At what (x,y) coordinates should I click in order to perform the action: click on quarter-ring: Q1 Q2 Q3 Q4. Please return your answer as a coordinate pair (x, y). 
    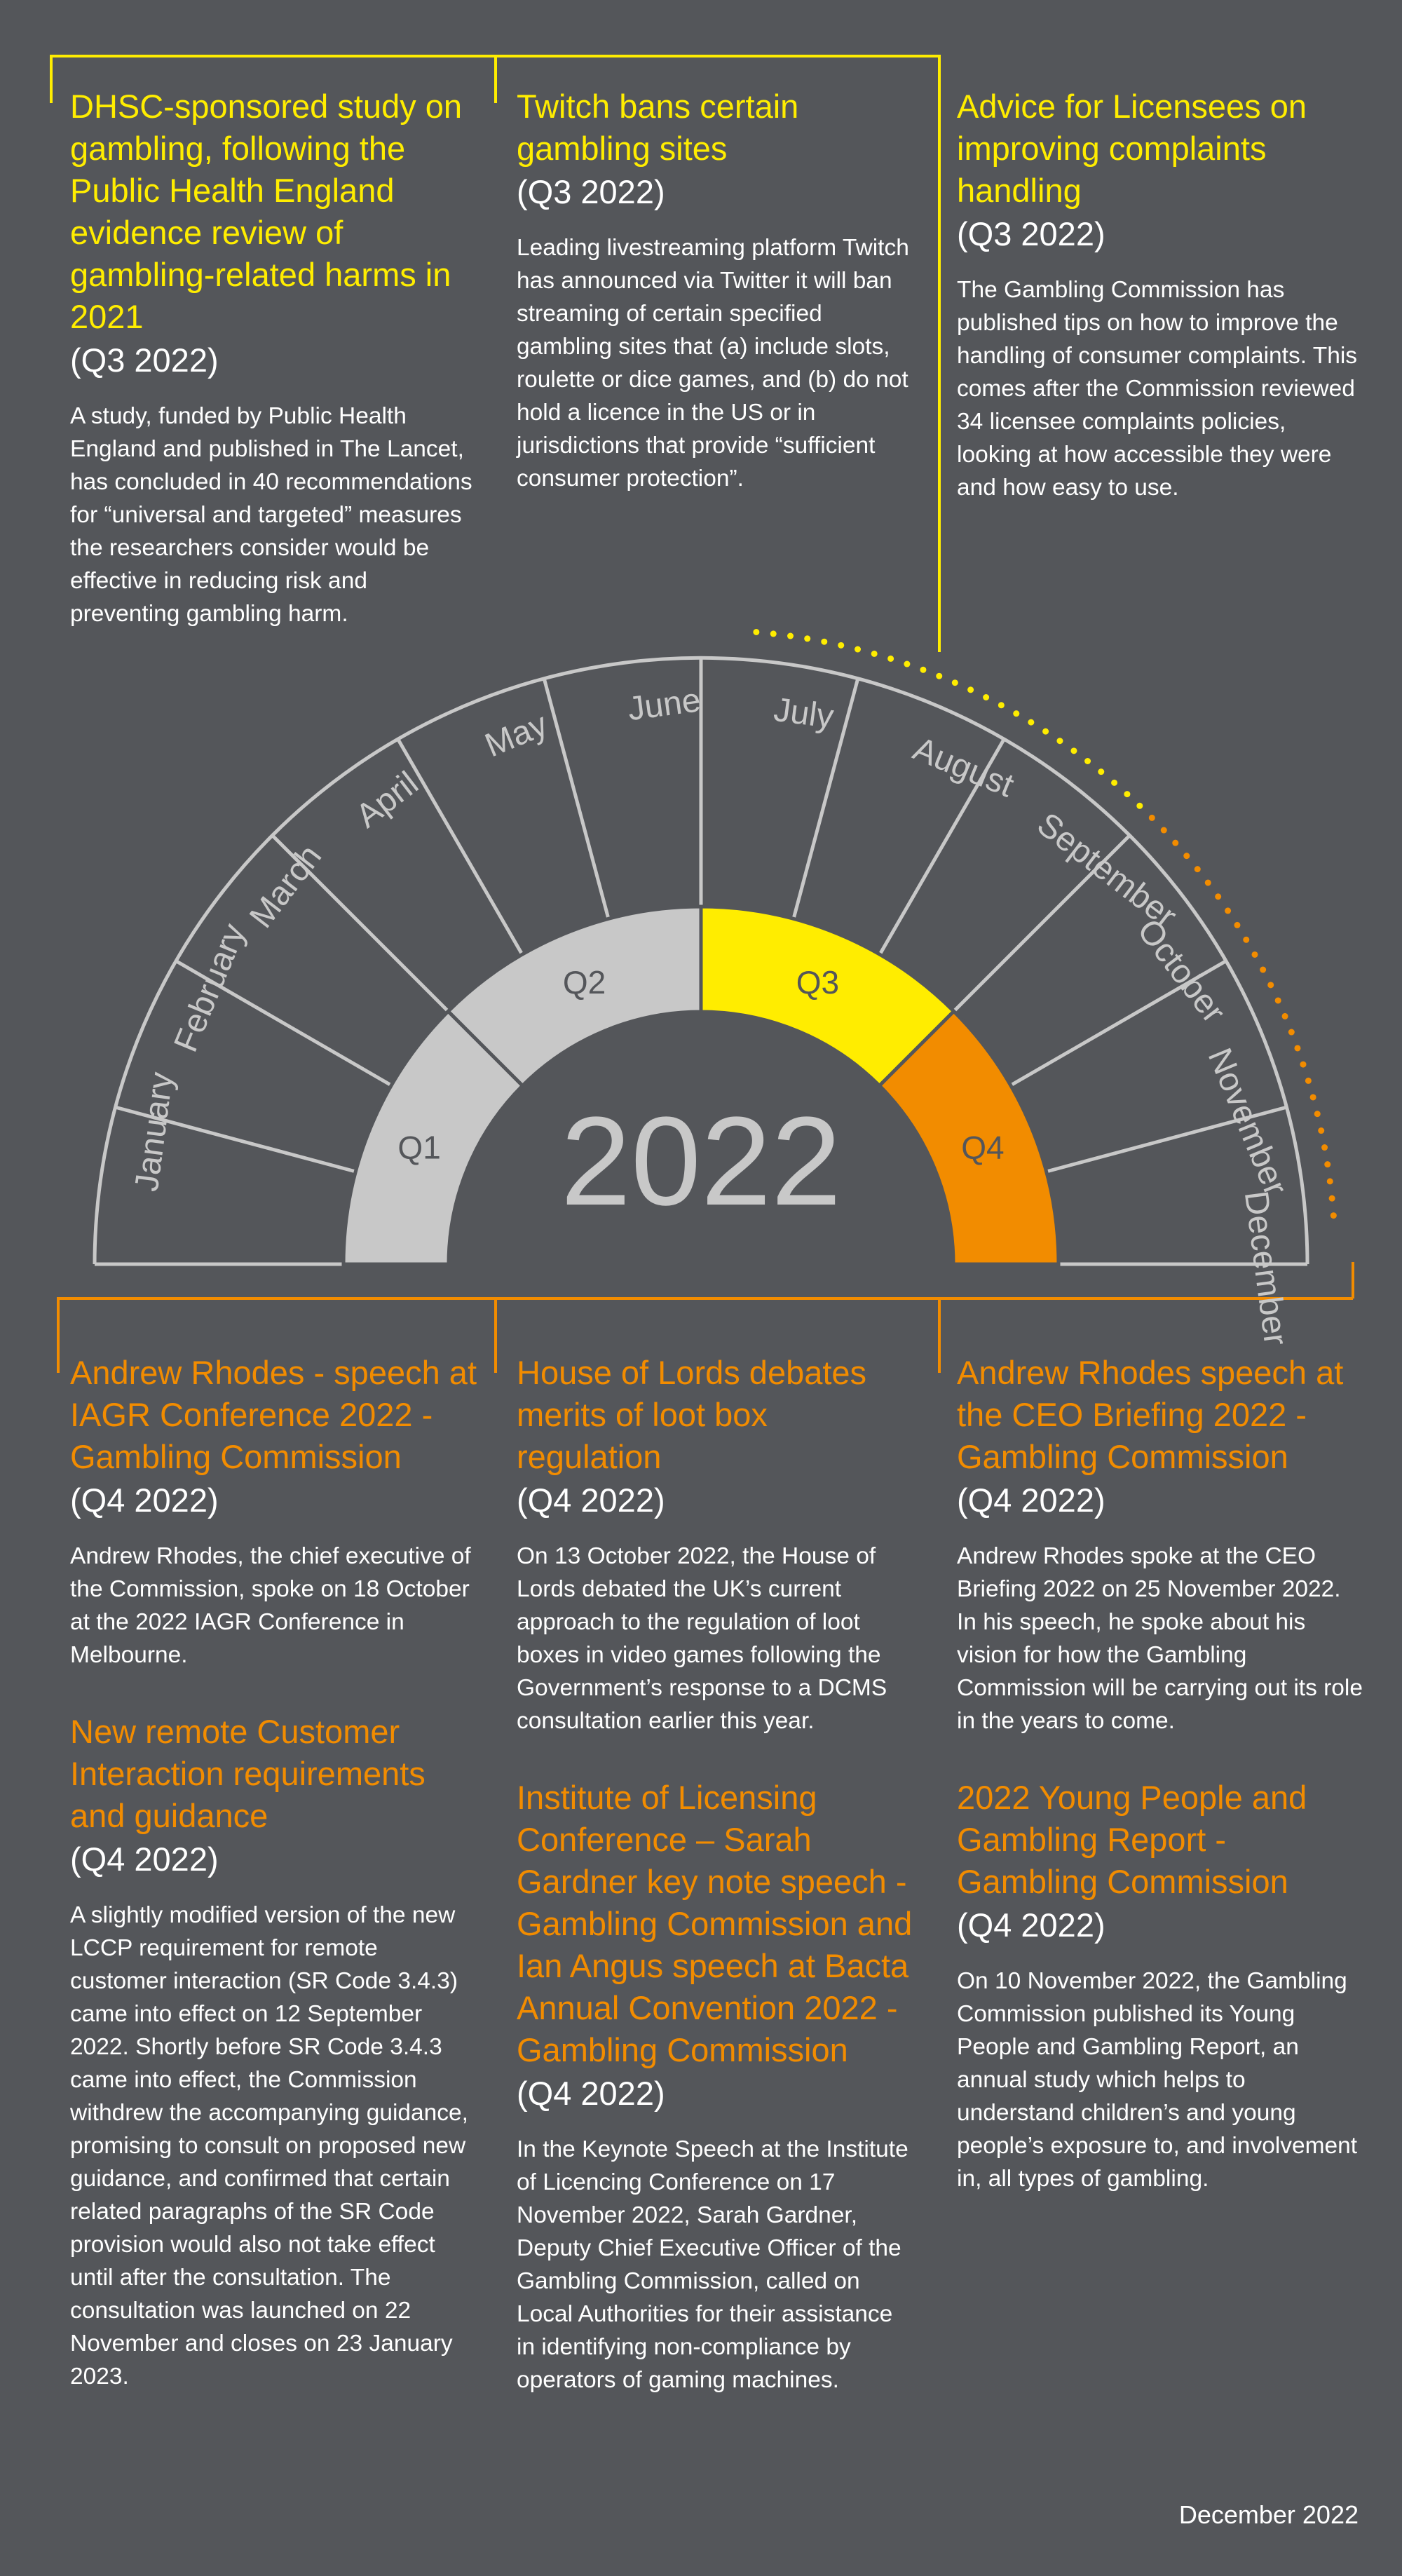
    Looking at the image, I should click on (701, 1085).